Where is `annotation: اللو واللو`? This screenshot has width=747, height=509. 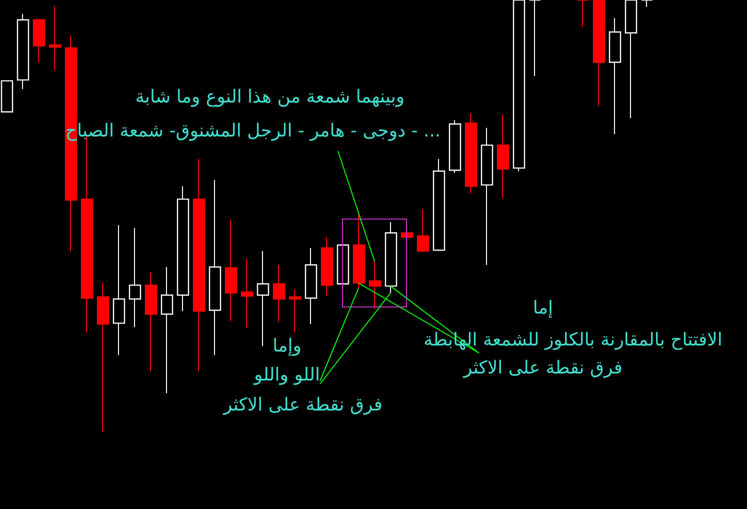 annotation: اللو واللو is located at coordinates (286, 375).